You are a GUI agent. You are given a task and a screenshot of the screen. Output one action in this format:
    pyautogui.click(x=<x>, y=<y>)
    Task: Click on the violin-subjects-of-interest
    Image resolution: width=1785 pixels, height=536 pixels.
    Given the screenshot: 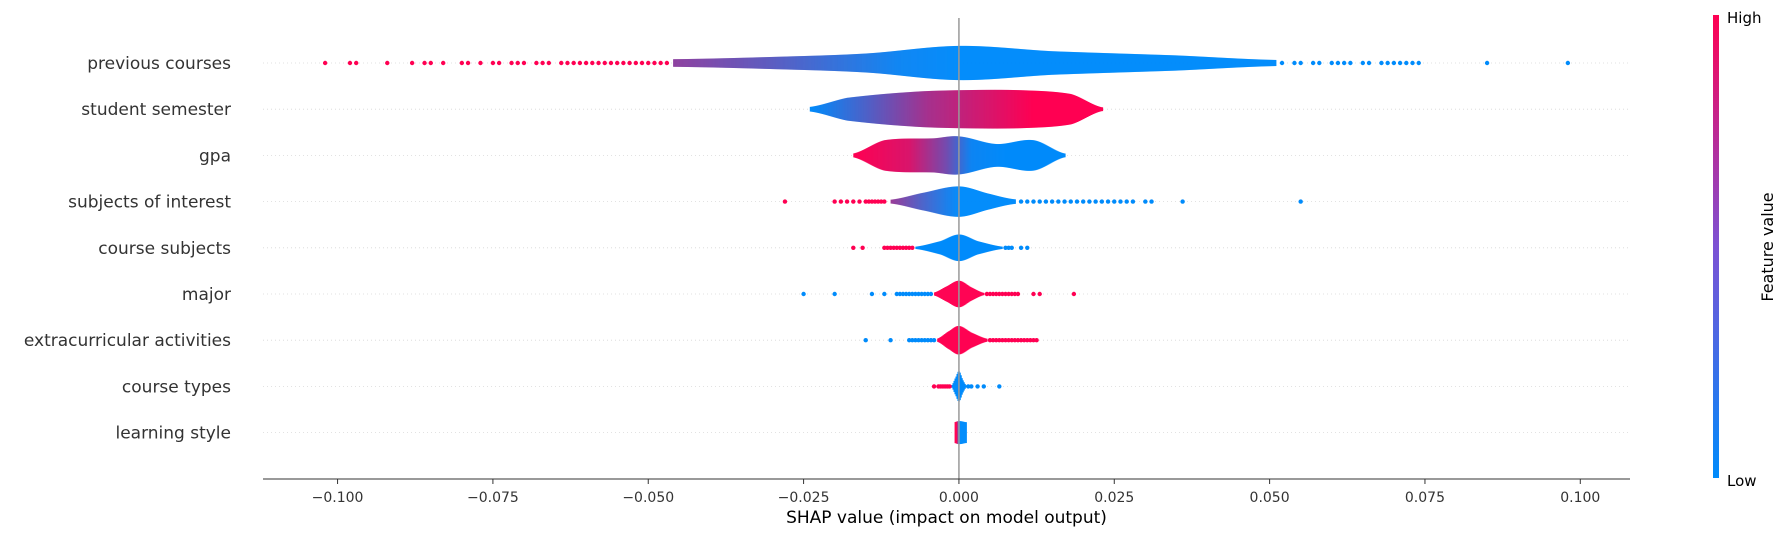 What is the action you would take?
    pyautogui.click(x=953, y=201)
    